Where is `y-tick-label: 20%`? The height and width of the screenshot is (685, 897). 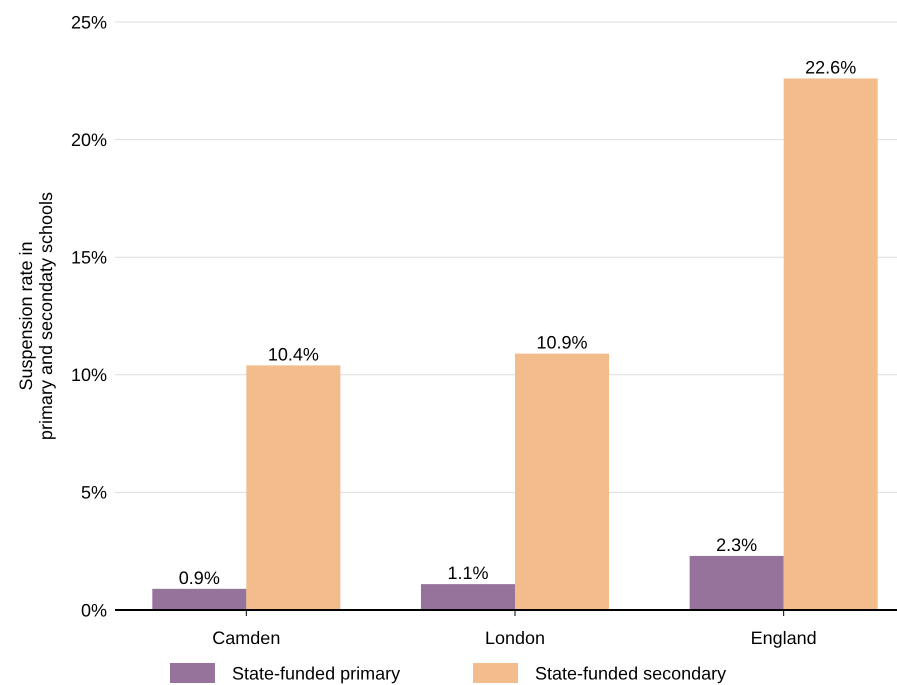 y-tick-label: 20% is located at coordinates (88, 140).